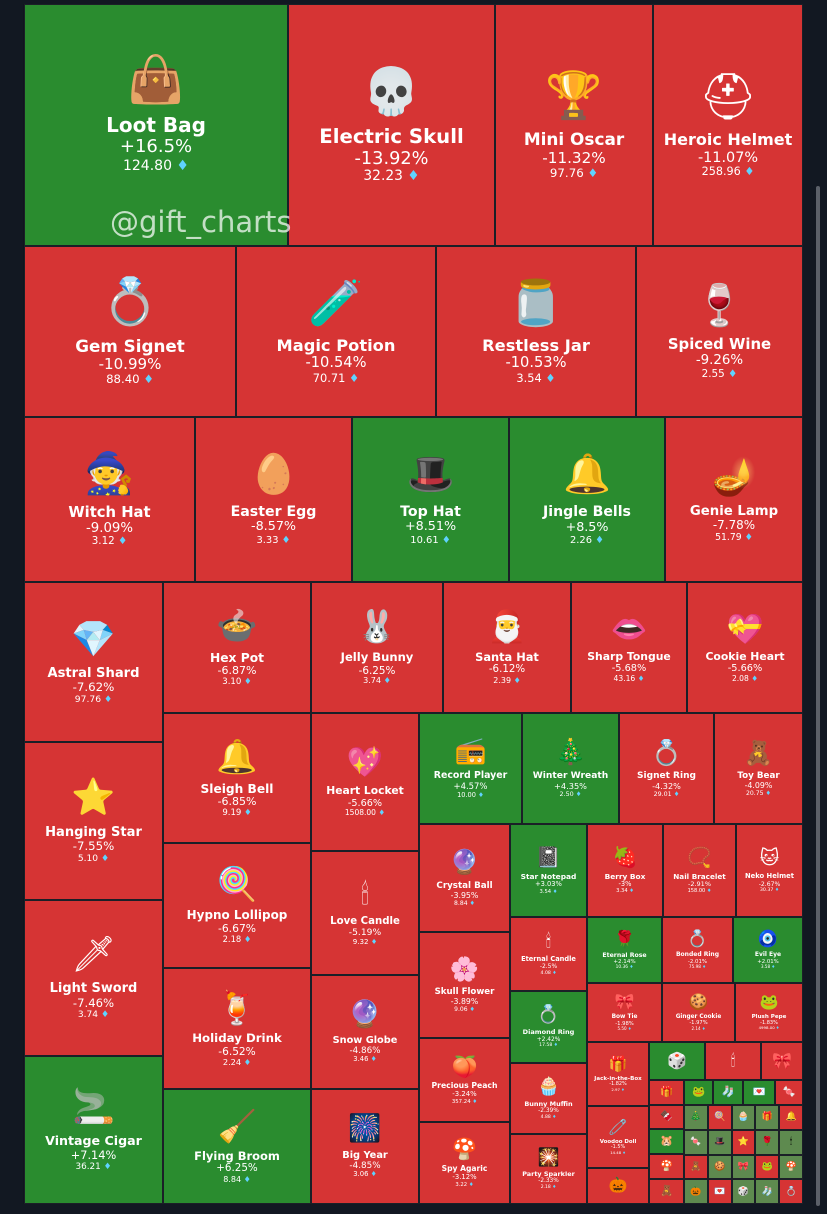 The height and width of the screenshot is (1214, 827). What do you see at coordinates (791, 1142) in the screenshot?
I see `micro-tile: 🕯` at bounding box center [791, 1142].